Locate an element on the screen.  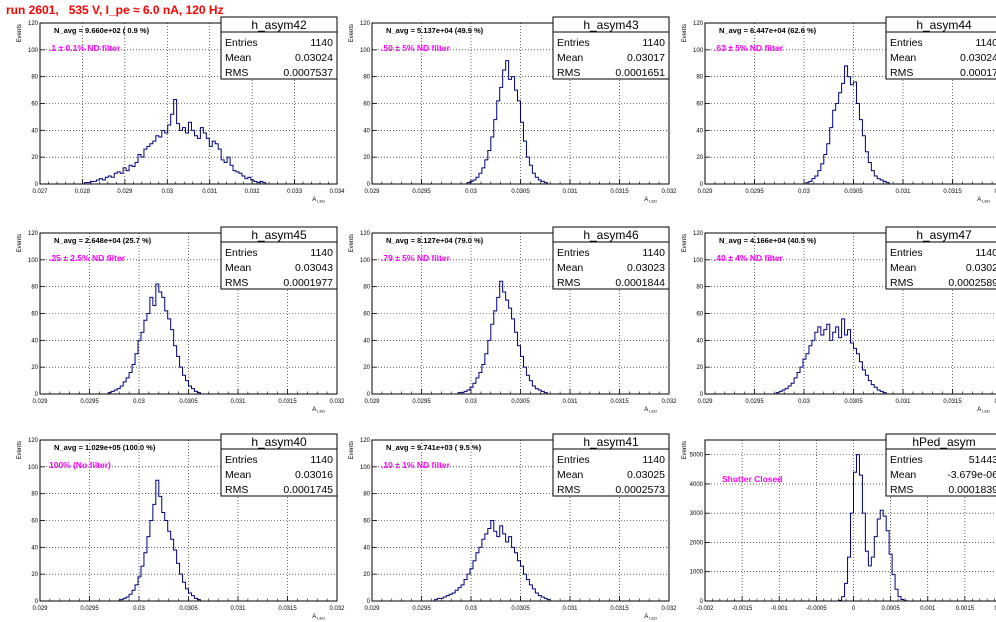
x-tick-label: 0.033 is located at coordinates (295, 192).